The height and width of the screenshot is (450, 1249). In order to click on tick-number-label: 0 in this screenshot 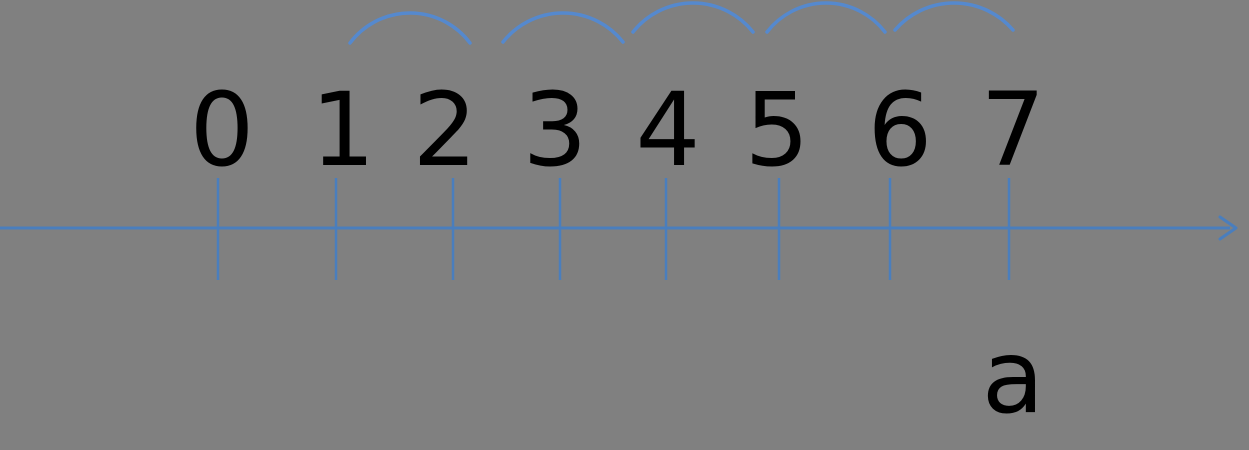, I will do `click(222, 130)`.